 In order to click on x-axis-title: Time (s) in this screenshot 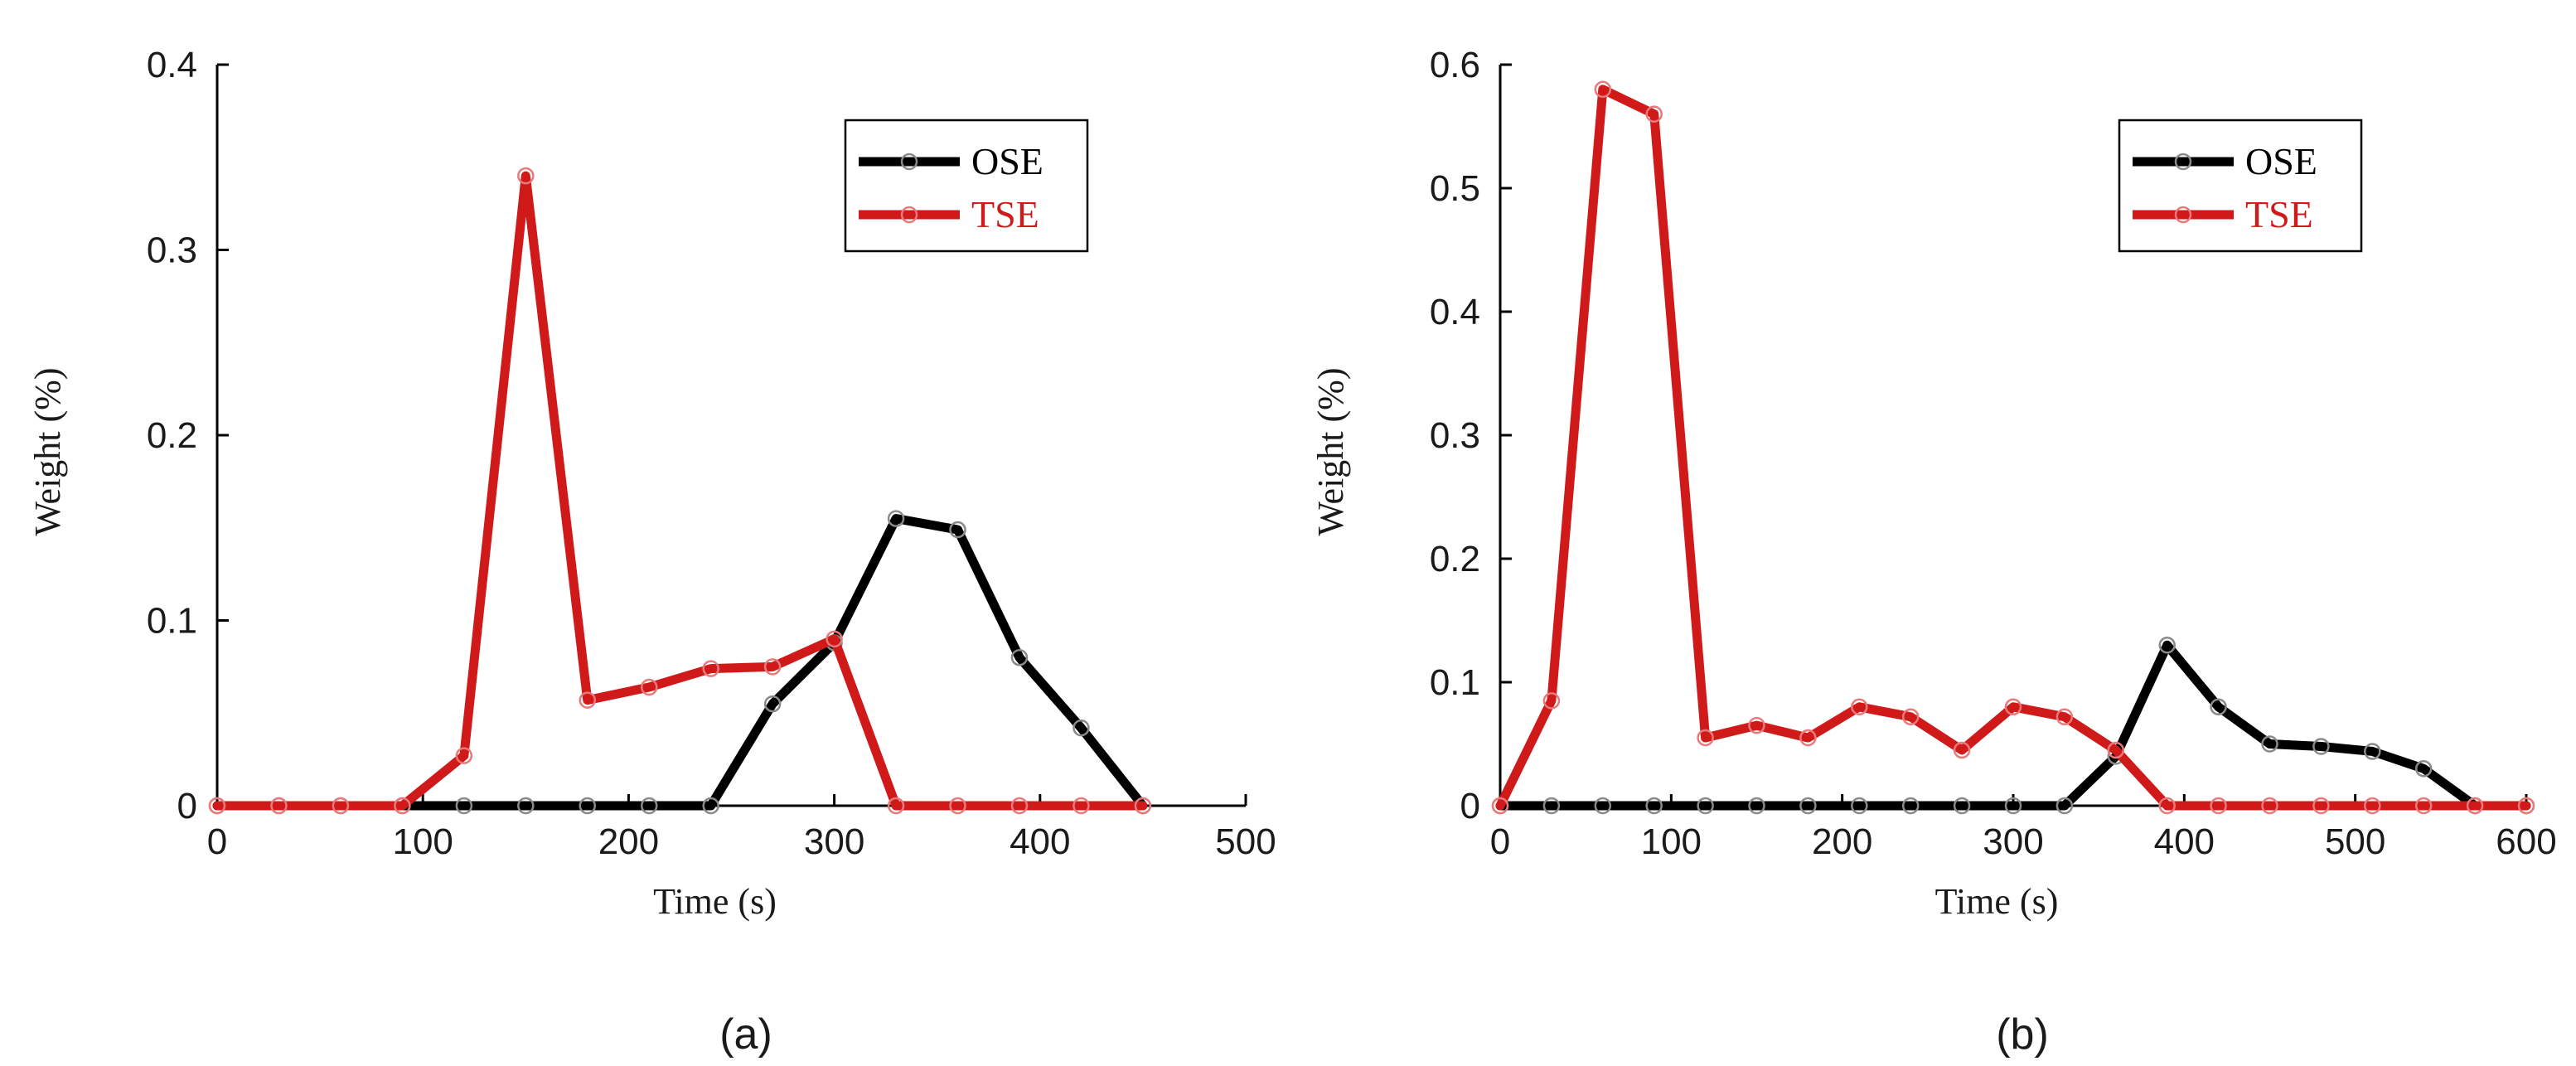, I will do `click(1997, 901)`.